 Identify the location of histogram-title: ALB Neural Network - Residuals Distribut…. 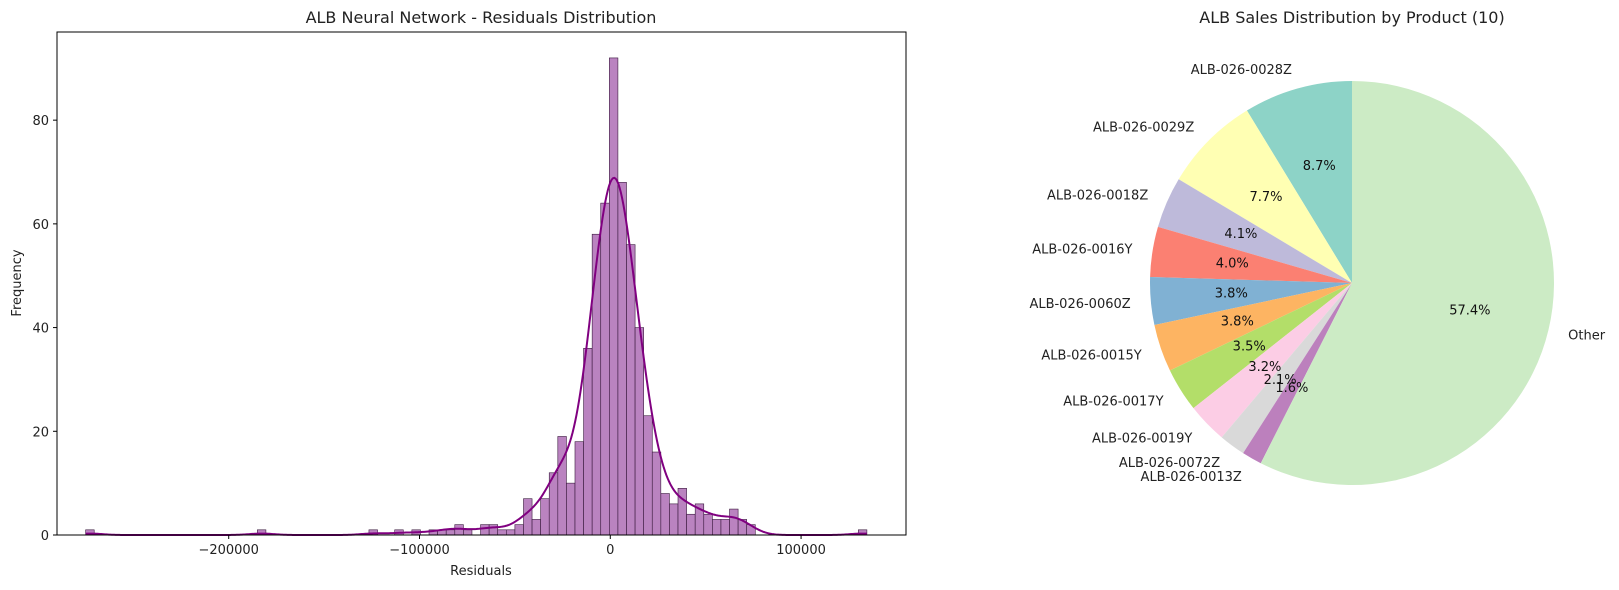
(481, 17).